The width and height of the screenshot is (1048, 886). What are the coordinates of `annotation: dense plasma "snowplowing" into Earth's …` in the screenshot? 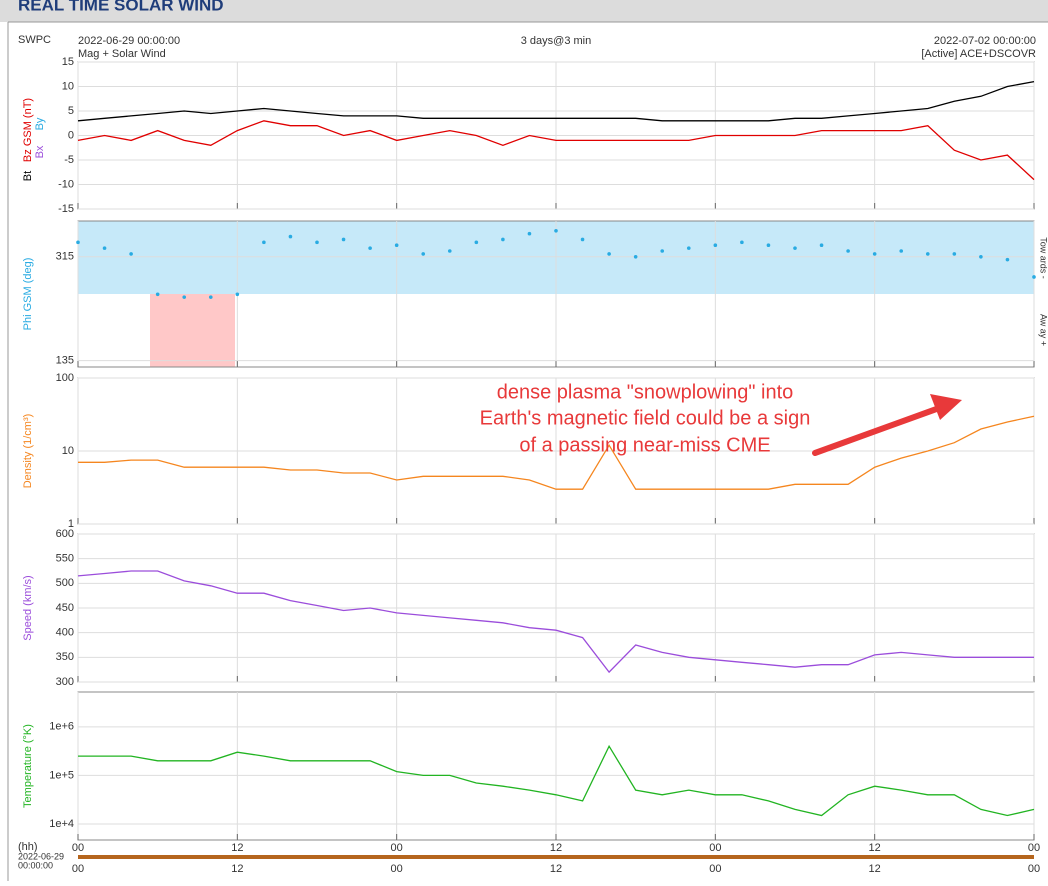 It's located at (721, 418).